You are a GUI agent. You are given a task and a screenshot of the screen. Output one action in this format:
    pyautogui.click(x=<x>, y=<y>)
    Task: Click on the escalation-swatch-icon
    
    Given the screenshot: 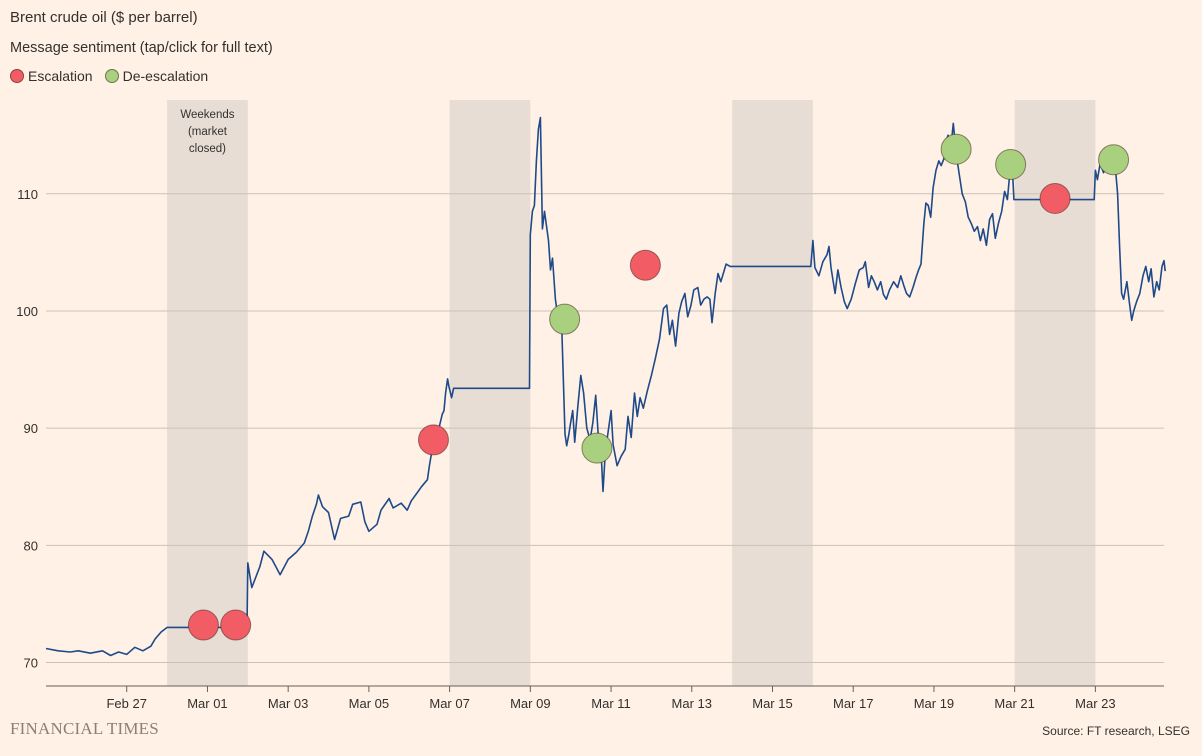 What is the action you would take?
    pyautogui.click(x=17, y=76)
    